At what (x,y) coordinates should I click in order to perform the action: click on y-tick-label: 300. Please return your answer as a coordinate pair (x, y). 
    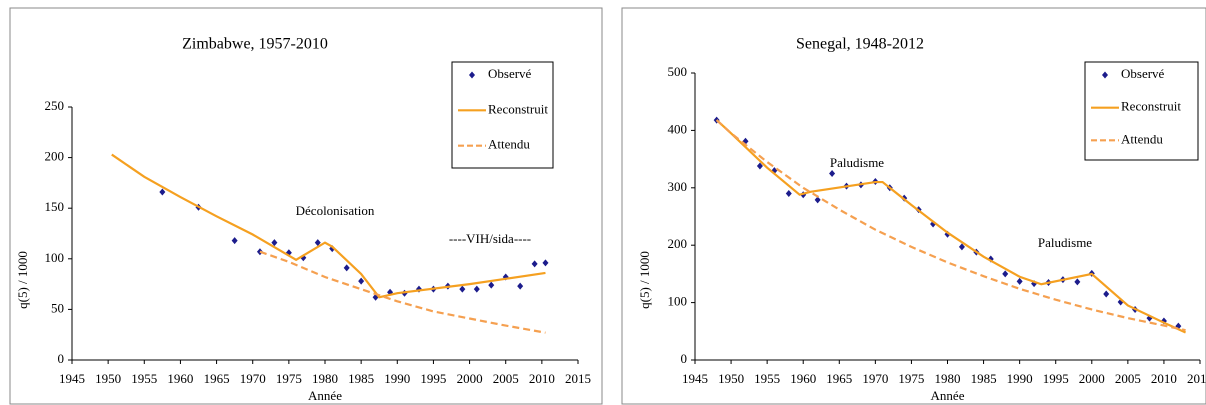
    Looking at the image, I should click on (678, 186).